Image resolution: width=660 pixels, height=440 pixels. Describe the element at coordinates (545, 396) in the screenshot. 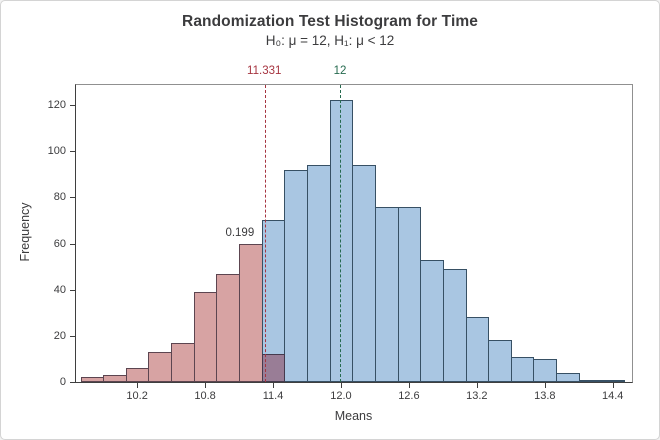

I see `x-axis-tick-label: 13.8` at that location.